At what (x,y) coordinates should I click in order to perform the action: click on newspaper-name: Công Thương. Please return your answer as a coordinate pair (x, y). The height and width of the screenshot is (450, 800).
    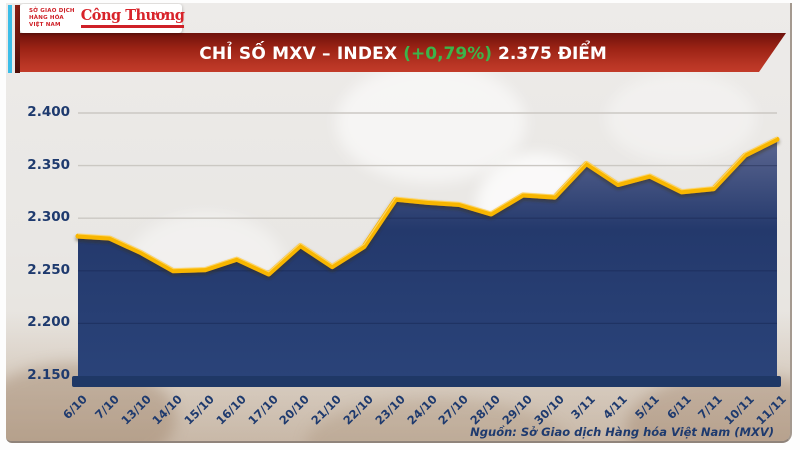
    Looking at the image, I should click on (132, 16).